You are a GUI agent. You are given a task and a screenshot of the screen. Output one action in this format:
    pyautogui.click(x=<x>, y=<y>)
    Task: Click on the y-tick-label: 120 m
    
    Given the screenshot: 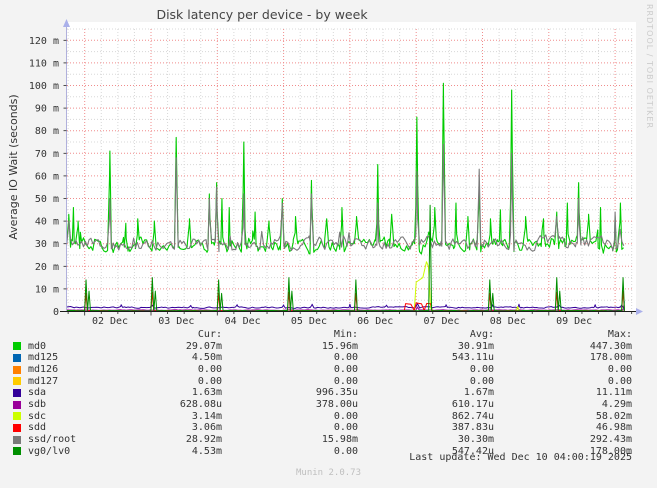 What is the action you would take?
    pyautogui.click(x=44, y=41)
    